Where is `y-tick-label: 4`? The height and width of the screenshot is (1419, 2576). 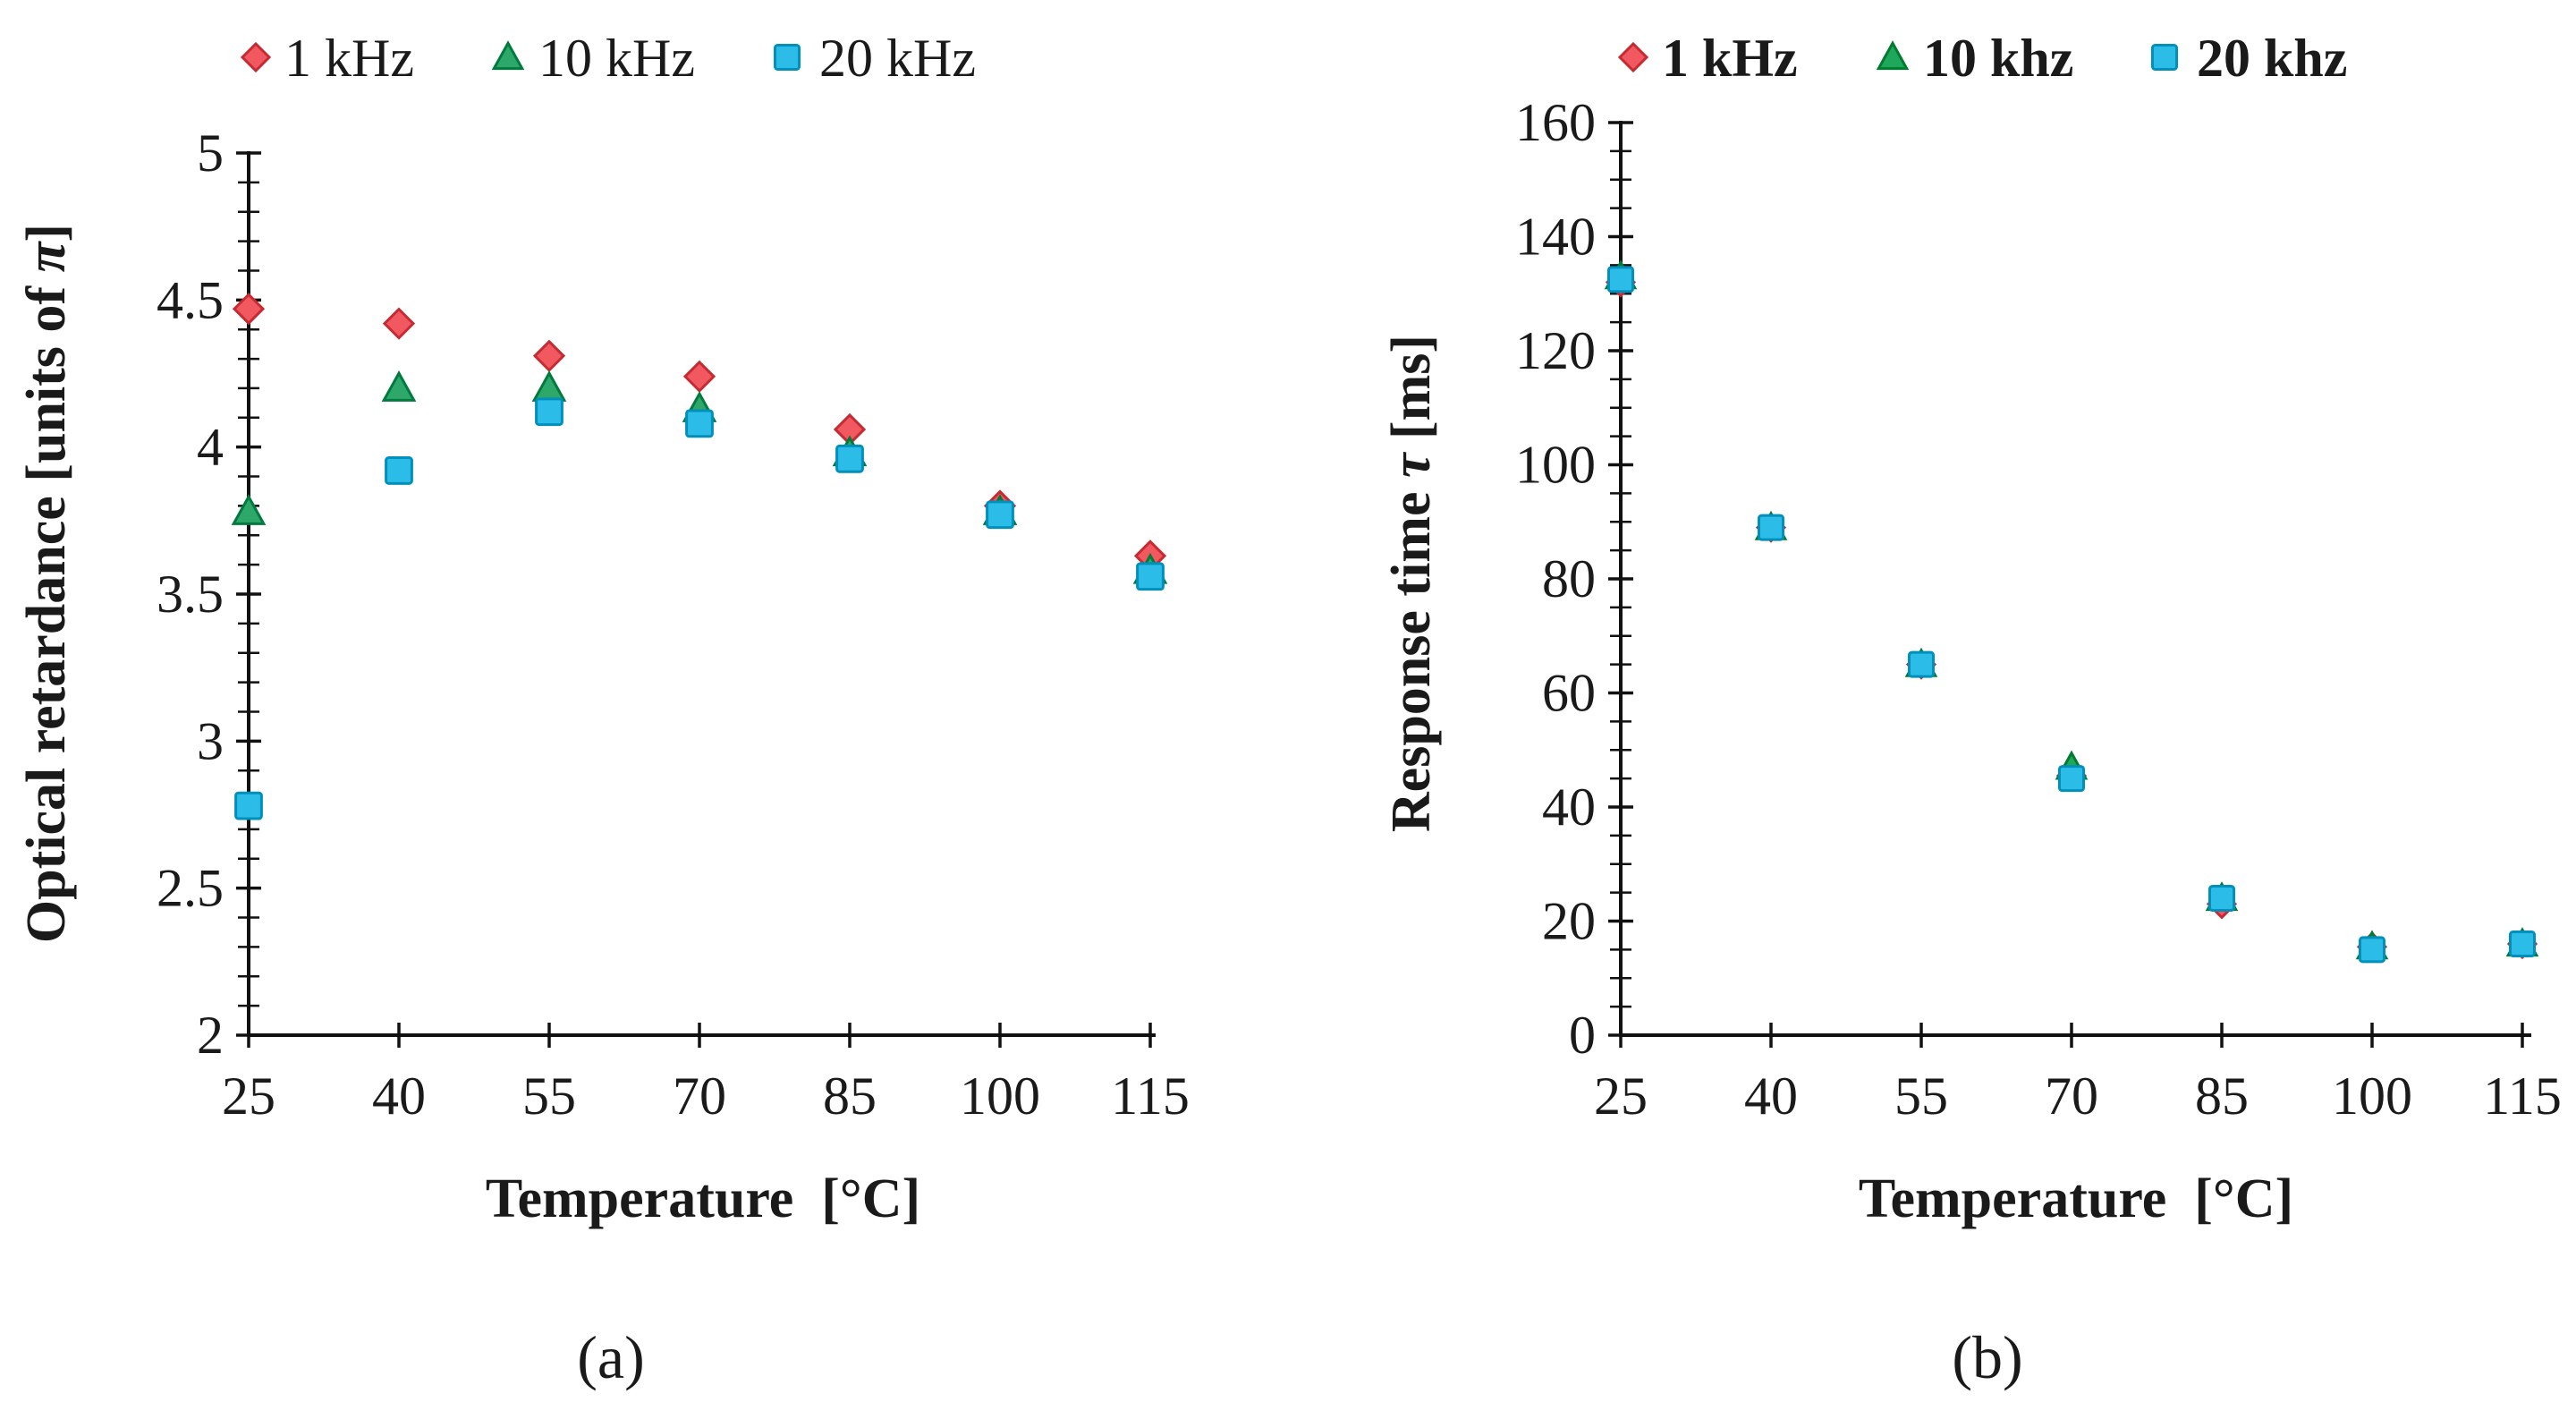 y-tick-label: 4 is located at coordinates (210, 447).